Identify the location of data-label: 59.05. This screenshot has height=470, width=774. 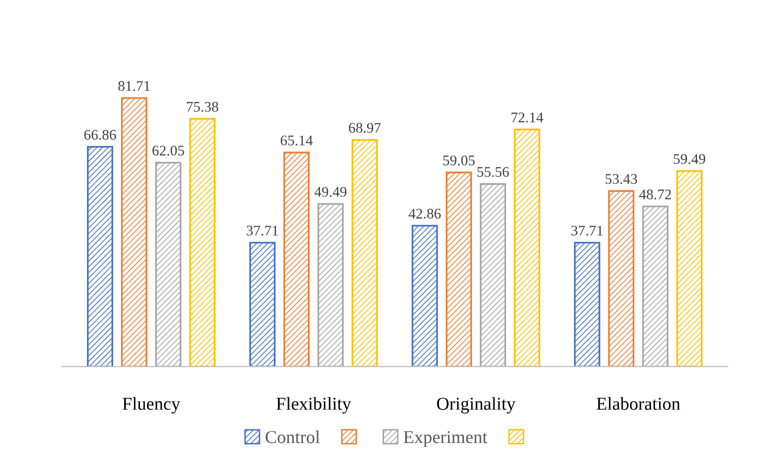
(459, 161).